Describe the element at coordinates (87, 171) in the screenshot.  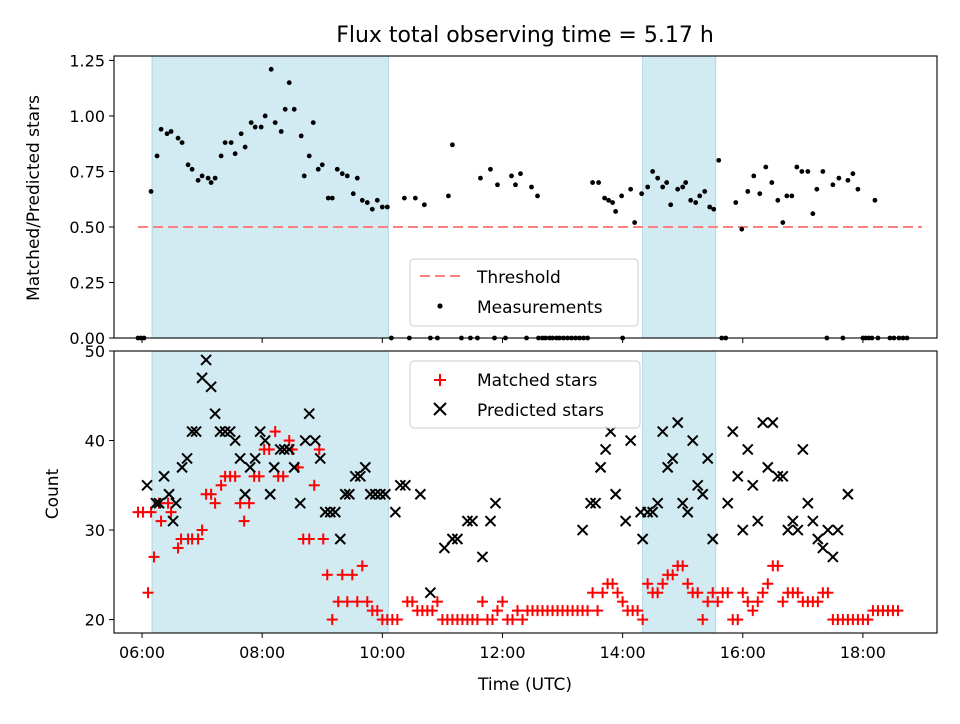
I see `top-y-tick-label: 0.75` at that location.